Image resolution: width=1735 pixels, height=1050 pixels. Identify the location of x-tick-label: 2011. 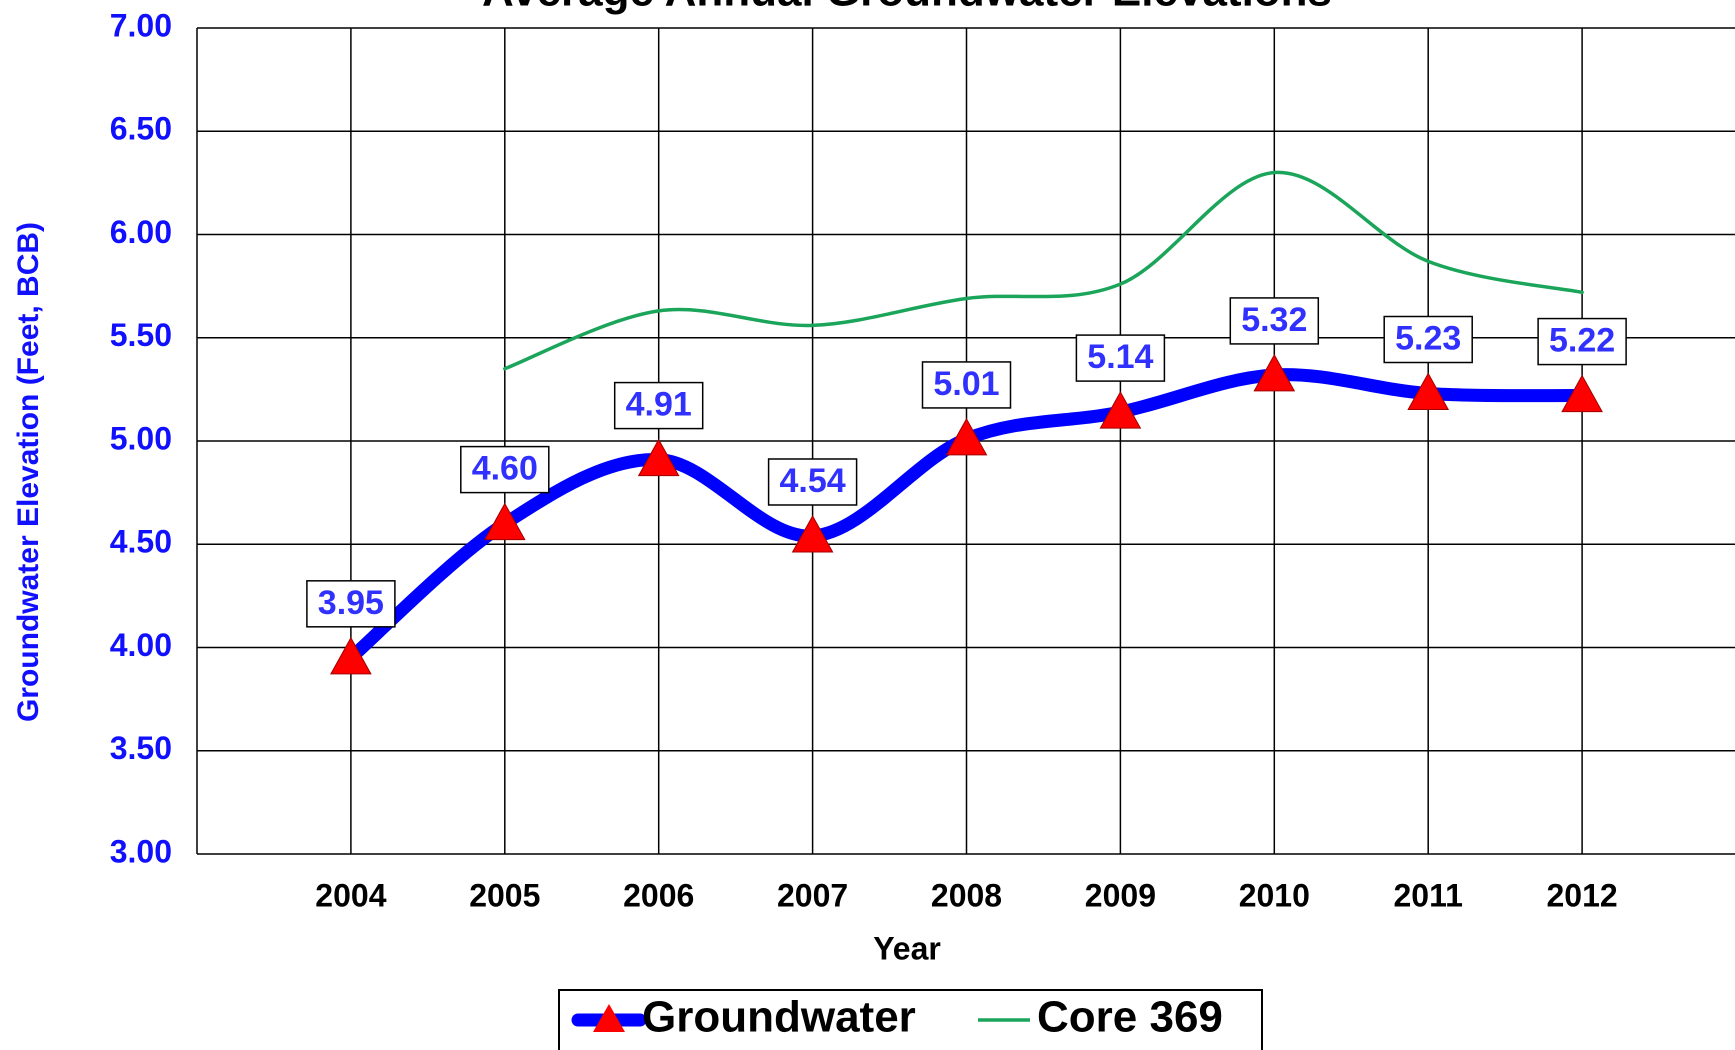
(1427, 895).